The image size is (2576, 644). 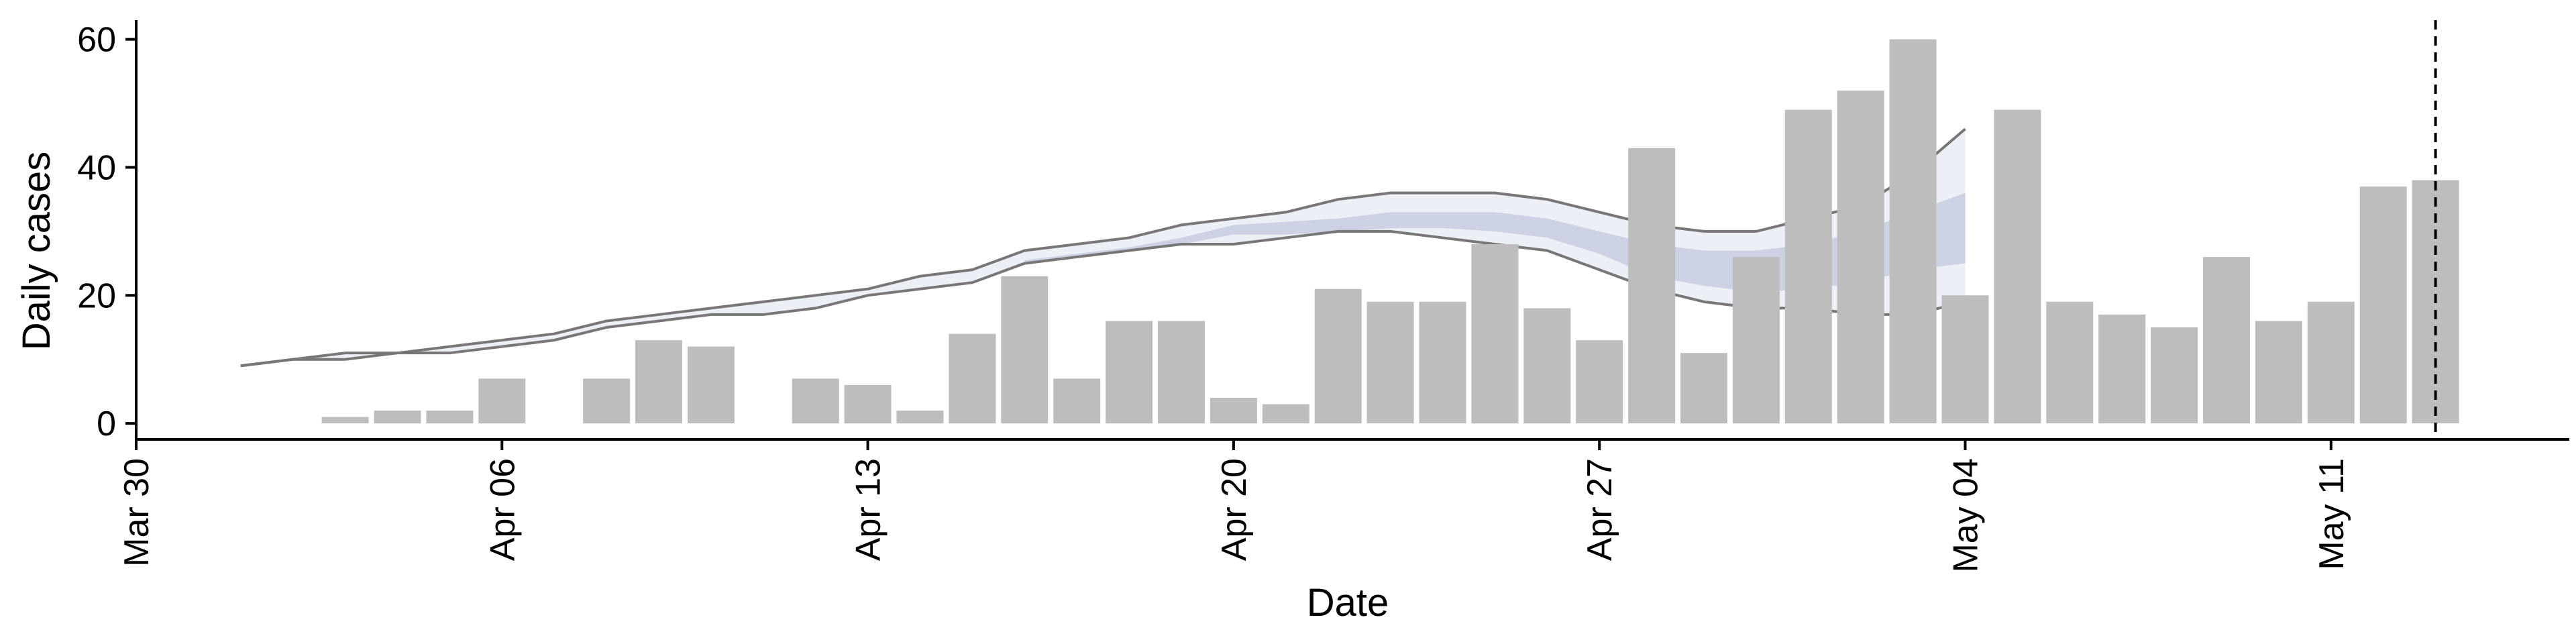 I want to click on y-tick-label: 0, so click(x=106, y=424).